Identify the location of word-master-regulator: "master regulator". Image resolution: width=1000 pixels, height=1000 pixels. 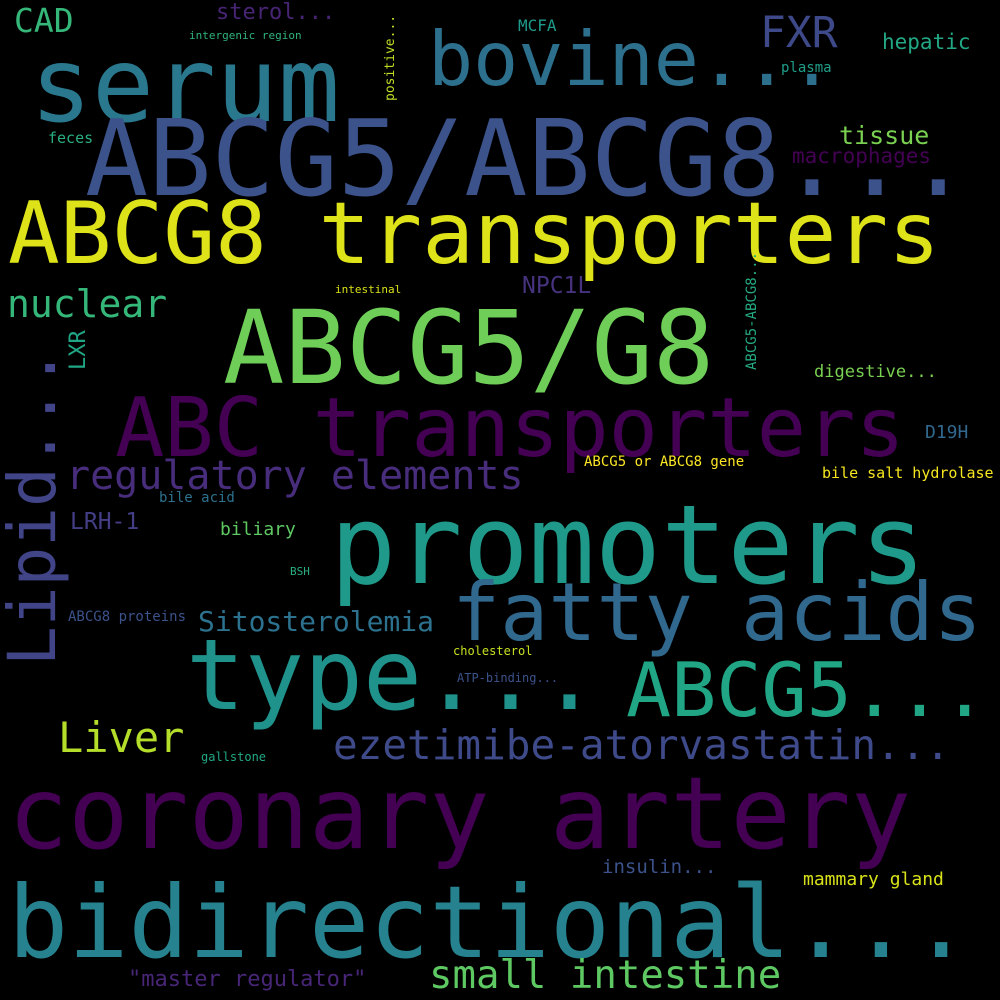
(247, 979).